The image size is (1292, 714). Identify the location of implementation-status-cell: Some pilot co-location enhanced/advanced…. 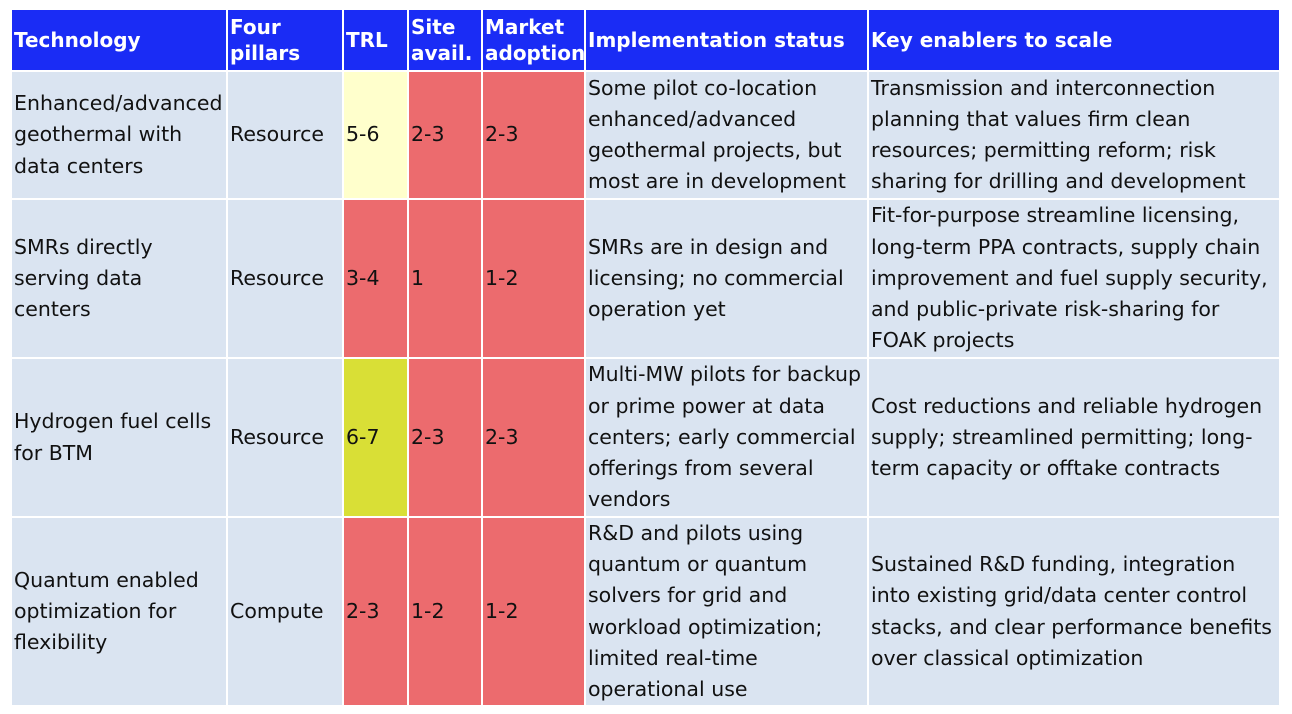
(726, 135).